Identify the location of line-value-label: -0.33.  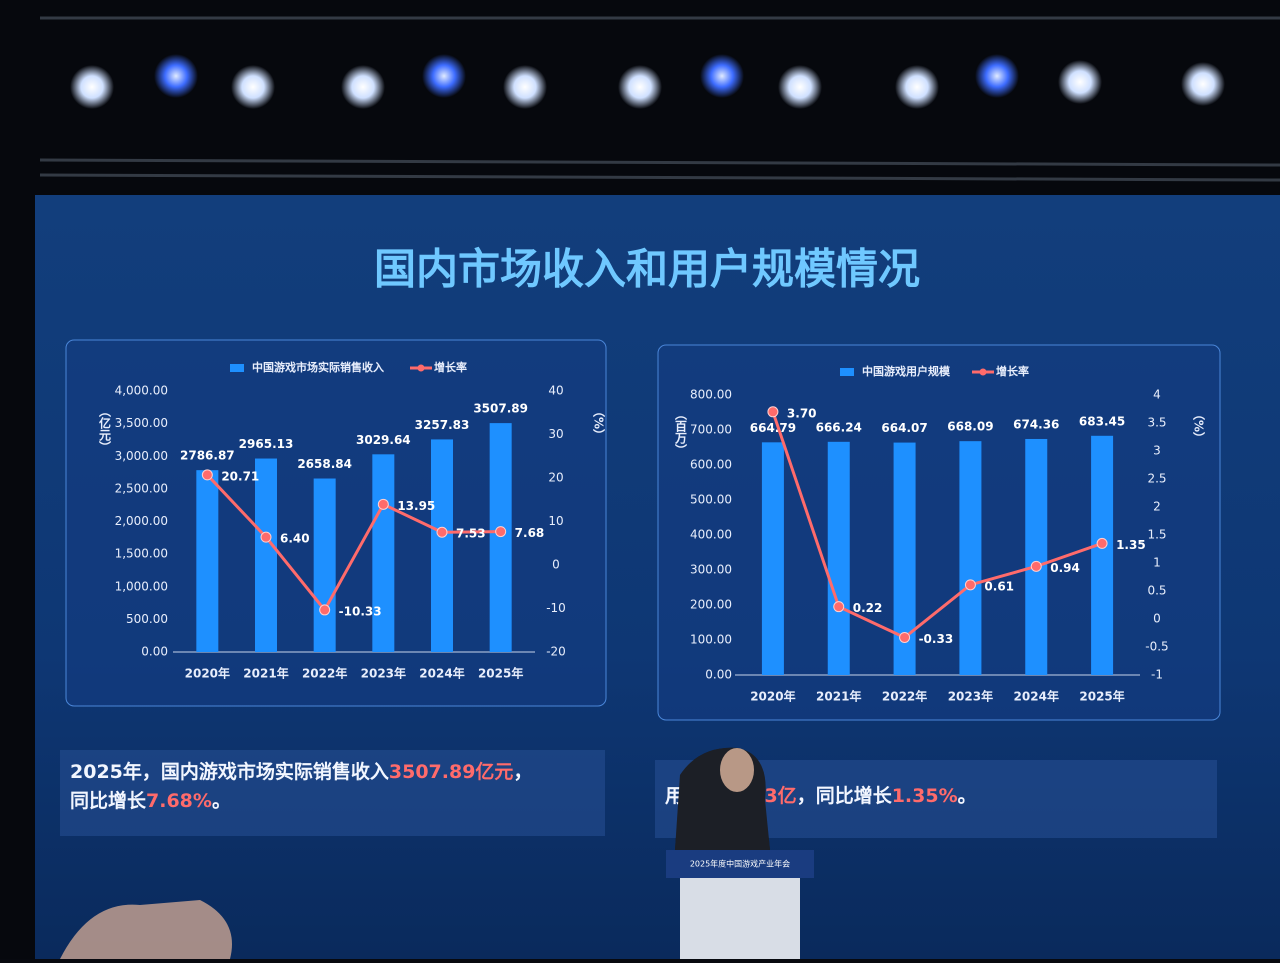
(936, 639).